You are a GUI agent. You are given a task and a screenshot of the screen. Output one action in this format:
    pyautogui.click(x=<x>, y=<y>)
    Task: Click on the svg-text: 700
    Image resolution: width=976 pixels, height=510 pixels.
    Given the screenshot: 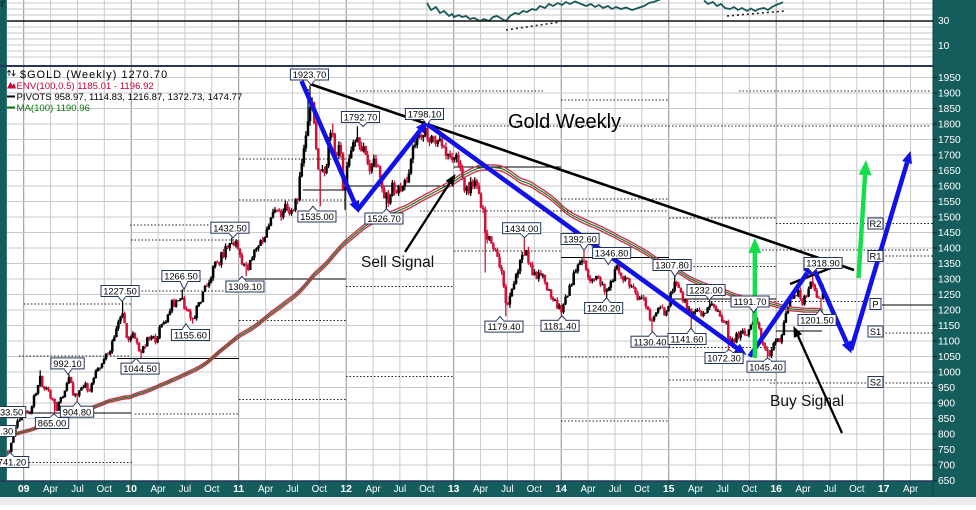 What is the action you would take?
    pyautogui.click(x=946, y=466)
    